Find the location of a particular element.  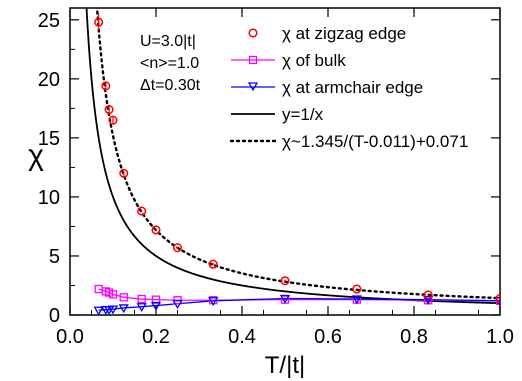

y-tick-label: 0 is located at coordinates (54, 316).